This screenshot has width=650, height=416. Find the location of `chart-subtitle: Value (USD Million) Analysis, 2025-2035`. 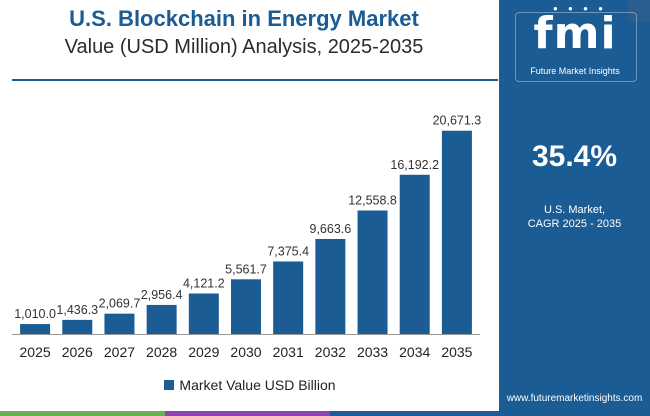

chart-subtitle: Value (USD Million) Analysis, 2025-2035 is located at coordinates (244, 47).